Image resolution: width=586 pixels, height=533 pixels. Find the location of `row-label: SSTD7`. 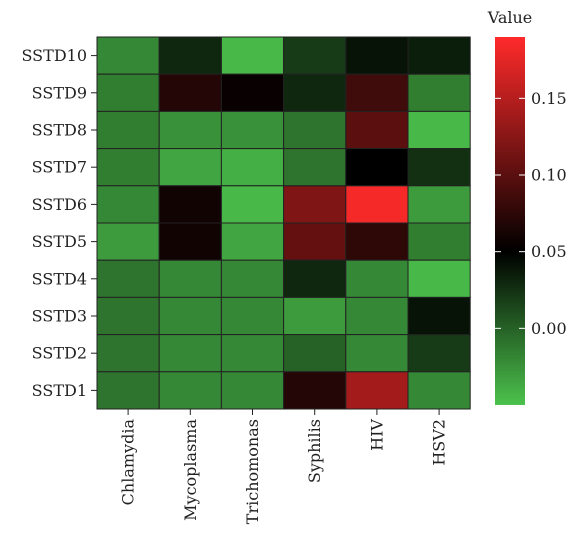

row-label: SSTD7 is located at coordinates (59, 167).